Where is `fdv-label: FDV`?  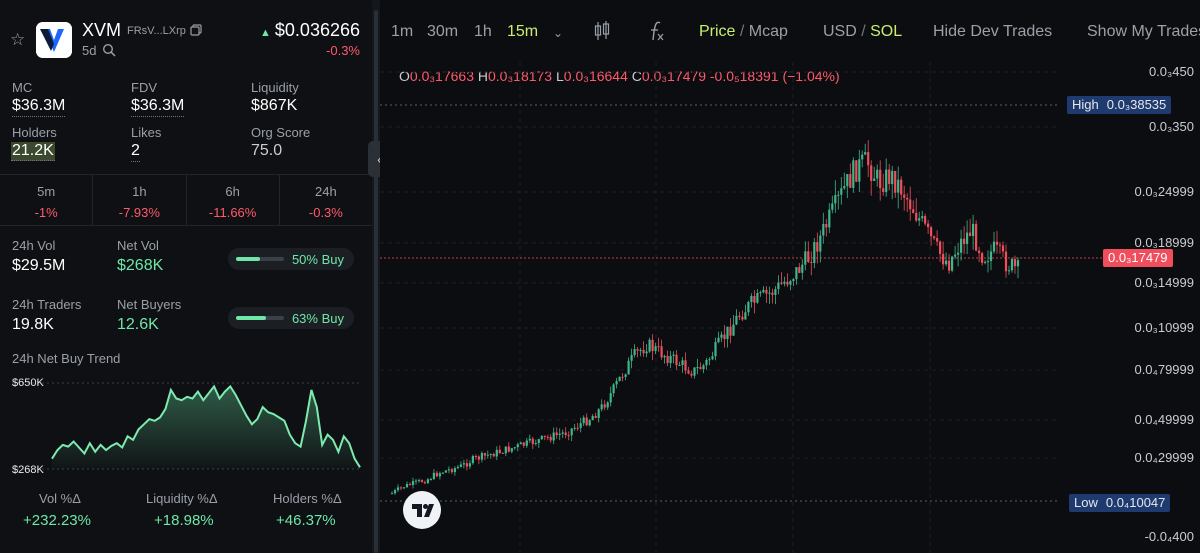 fdv-label: FDV is located at coordinates (144, 87).